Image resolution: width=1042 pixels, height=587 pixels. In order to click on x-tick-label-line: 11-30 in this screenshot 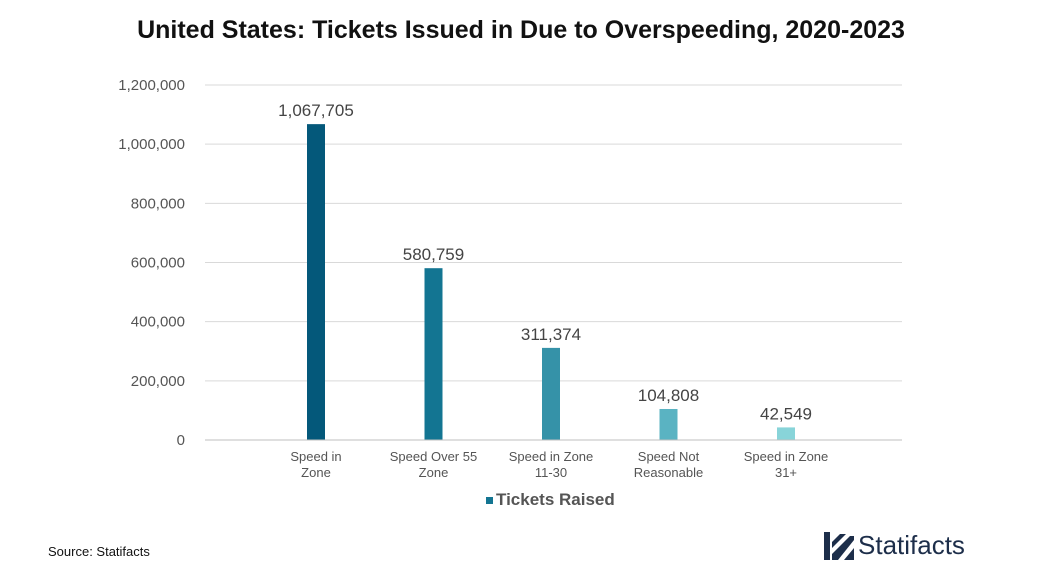, I will do `click(551, 472)`.